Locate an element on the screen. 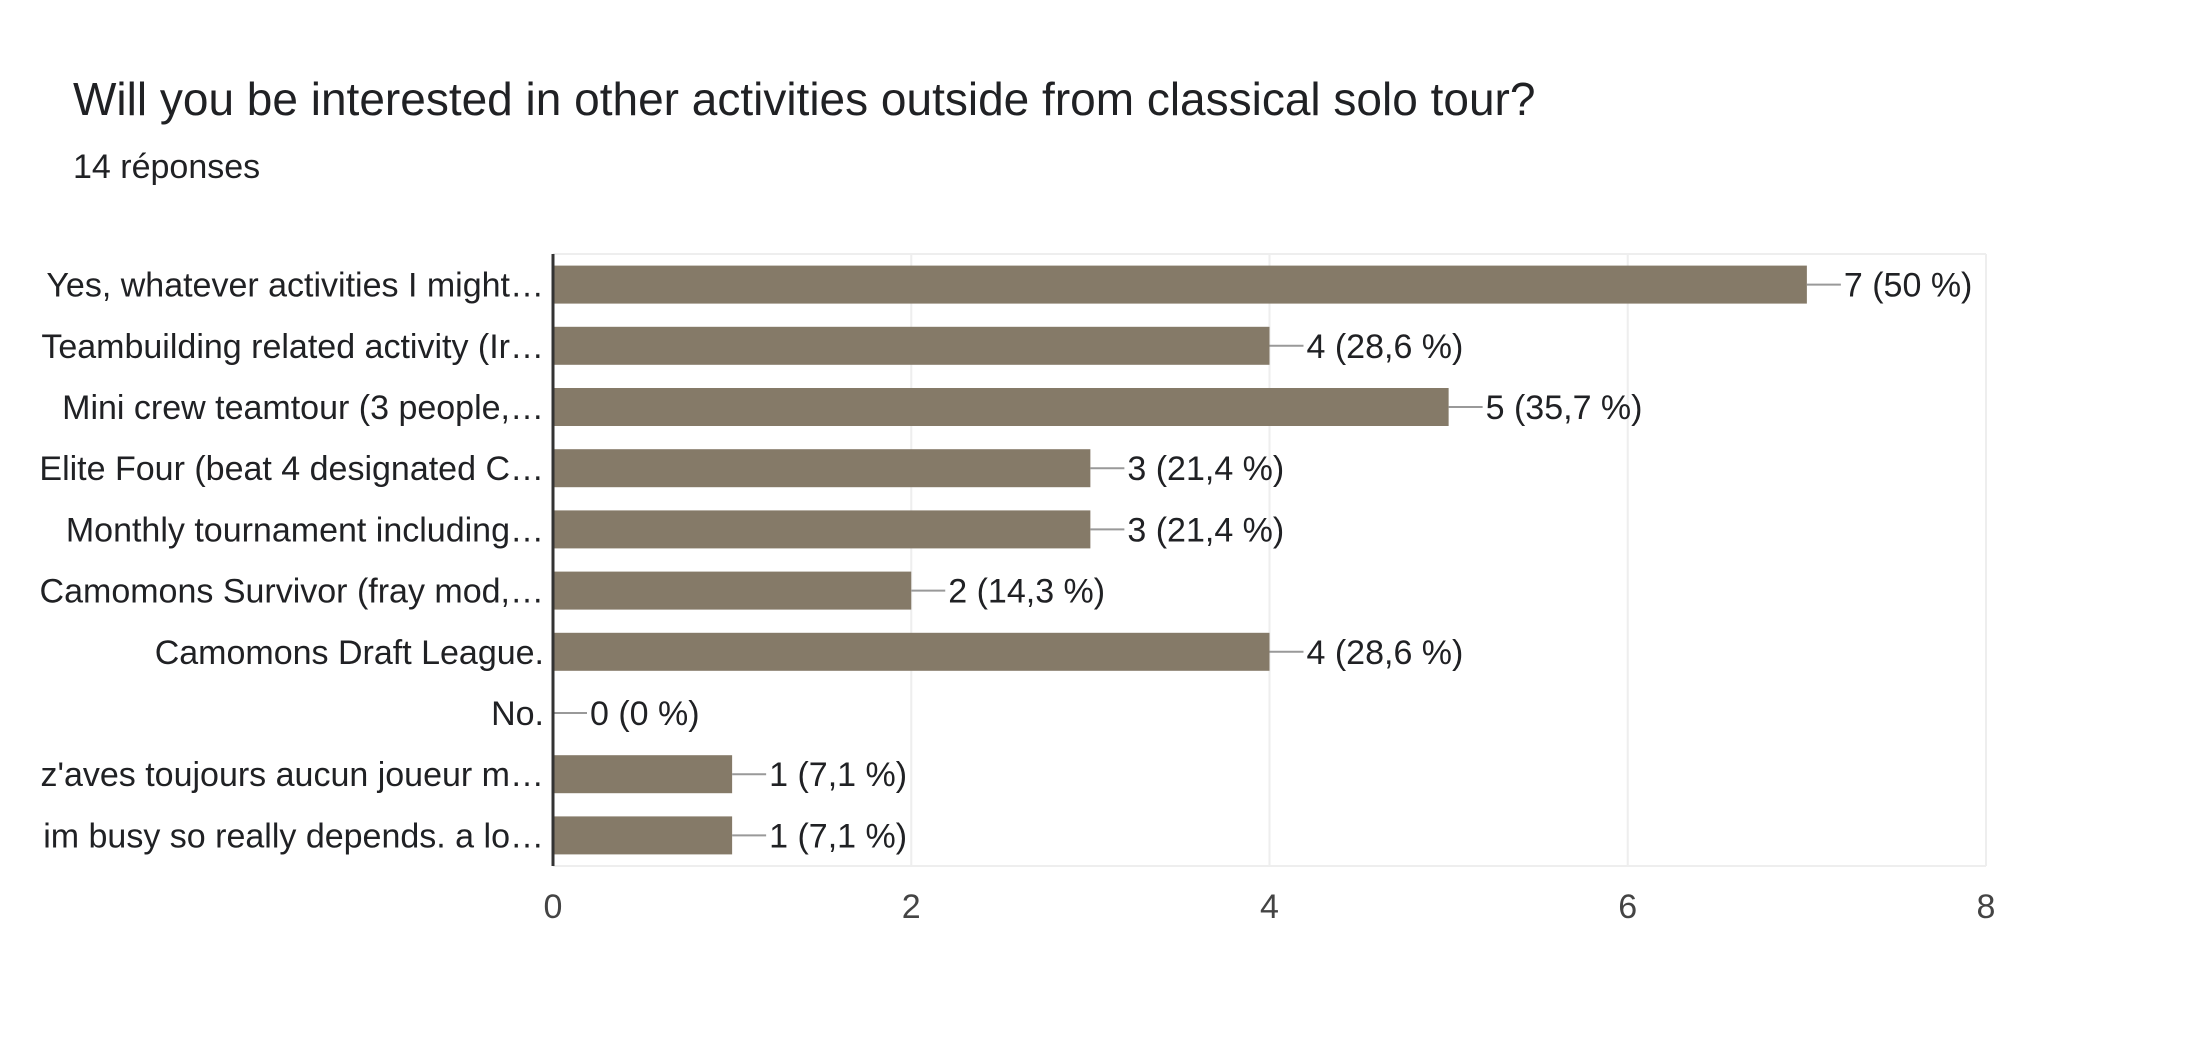  data-label: 7 (50 %) is located at coordinates (1908, 286).